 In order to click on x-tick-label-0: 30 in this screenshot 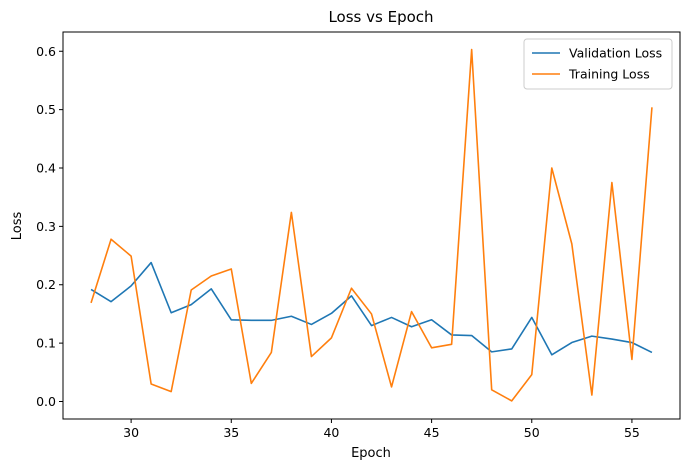, I will do `click(131, 432)`.